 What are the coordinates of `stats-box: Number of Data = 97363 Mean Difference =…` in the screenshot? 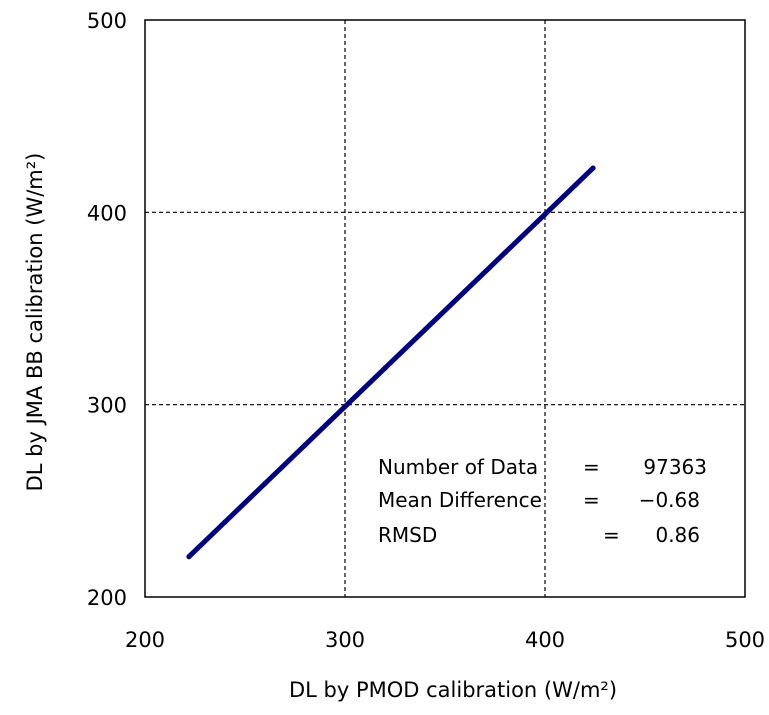 It's located at (542, 501).